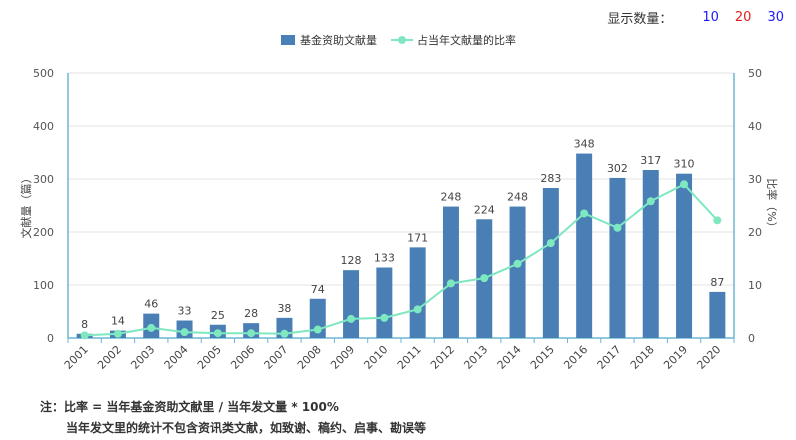  Describe the element at coordinates (466, 40) in the screenshot. I see `legend-line-label: 占当年文献量的比率` at that location.